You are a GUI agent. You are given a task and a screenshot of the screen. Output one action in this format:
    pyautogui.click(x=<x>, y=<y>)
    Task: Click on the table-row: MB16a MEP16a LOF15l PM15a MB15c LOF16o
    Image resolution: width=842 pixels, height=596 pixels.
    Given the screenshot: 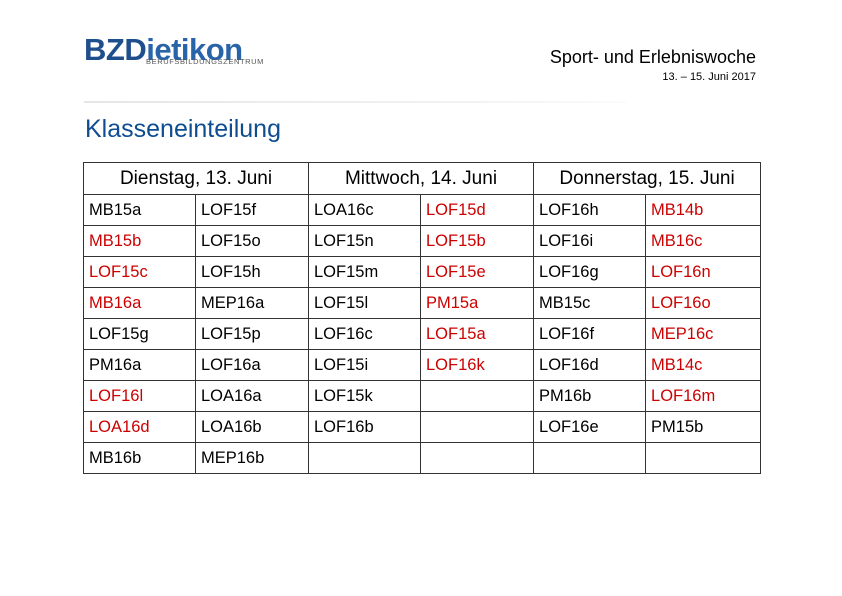 What is the action you would take?
    pyautogui.click(x=422, y=303)
    